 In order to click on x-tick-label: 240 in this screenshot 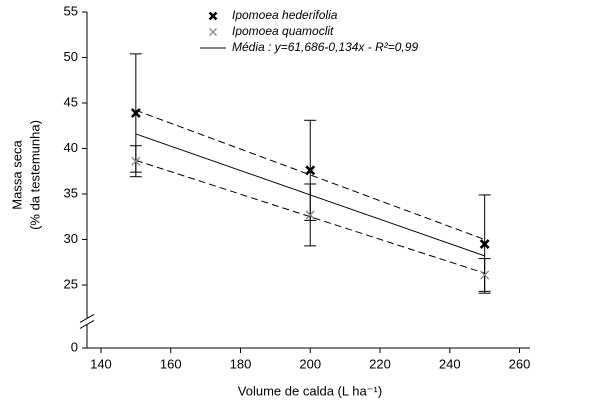, I will do `click(450, 363)`.